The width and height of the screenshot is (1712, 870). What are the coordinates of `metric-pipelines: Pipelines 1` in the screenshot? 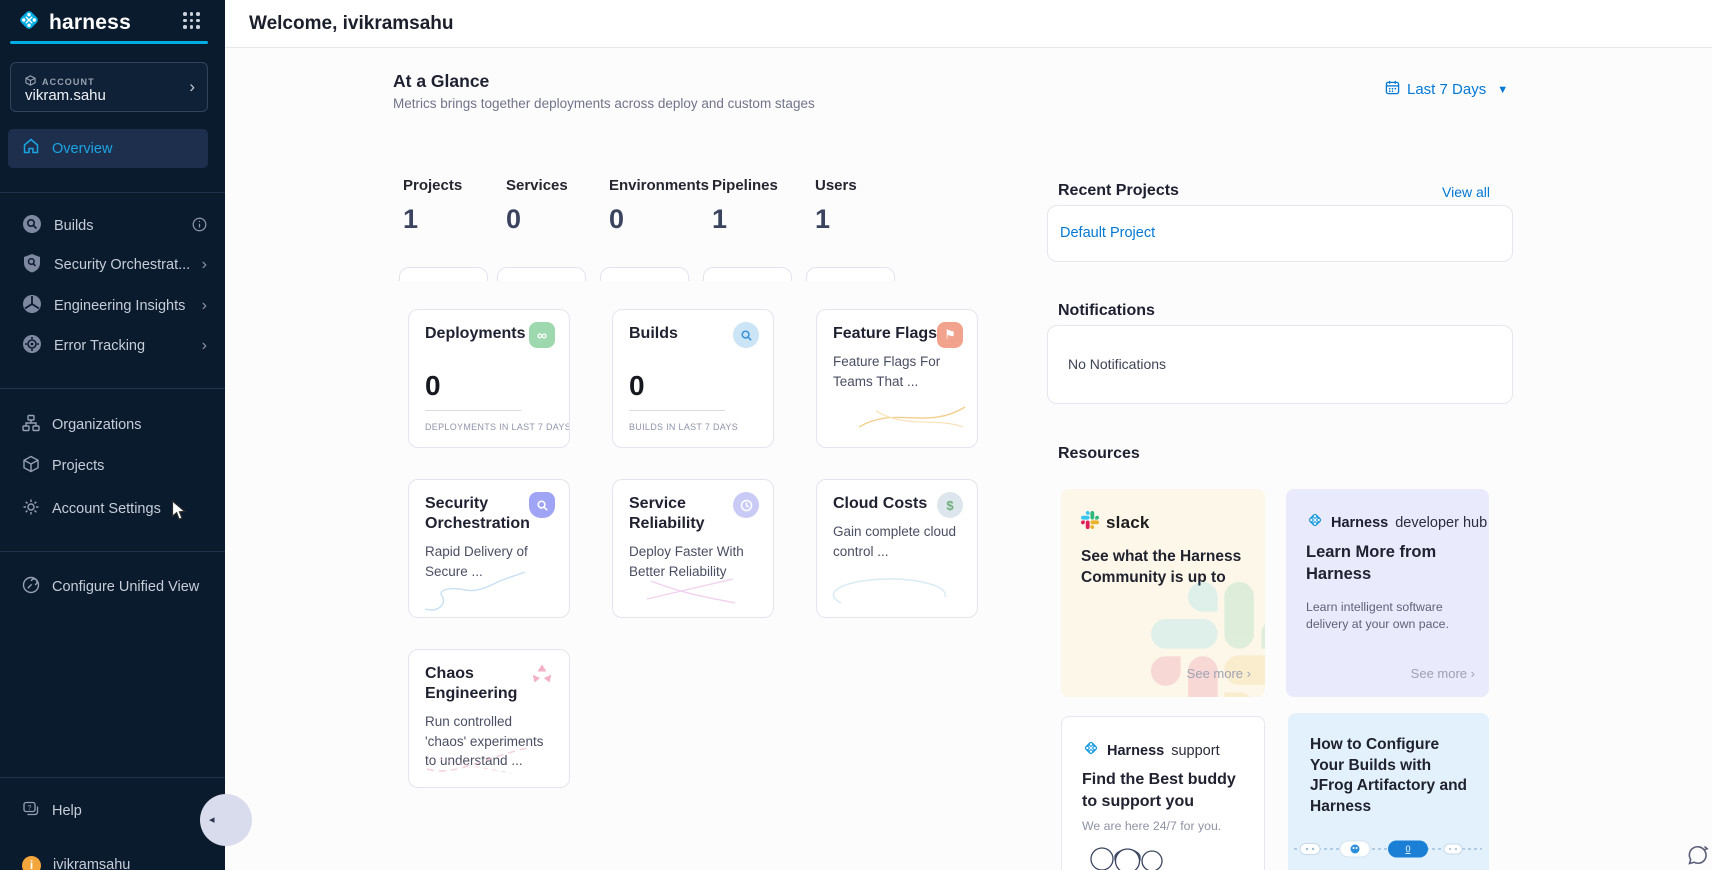 It's located at (745, 205).